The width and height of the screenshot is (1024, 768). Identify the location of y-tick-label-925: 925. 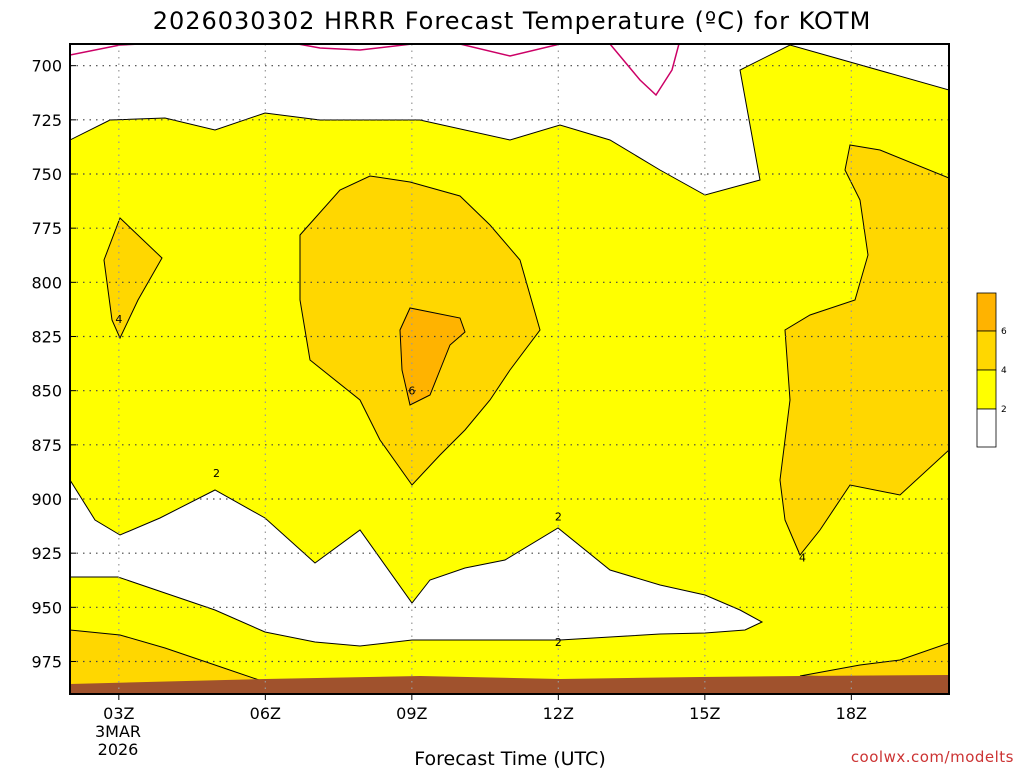
(46, 553).